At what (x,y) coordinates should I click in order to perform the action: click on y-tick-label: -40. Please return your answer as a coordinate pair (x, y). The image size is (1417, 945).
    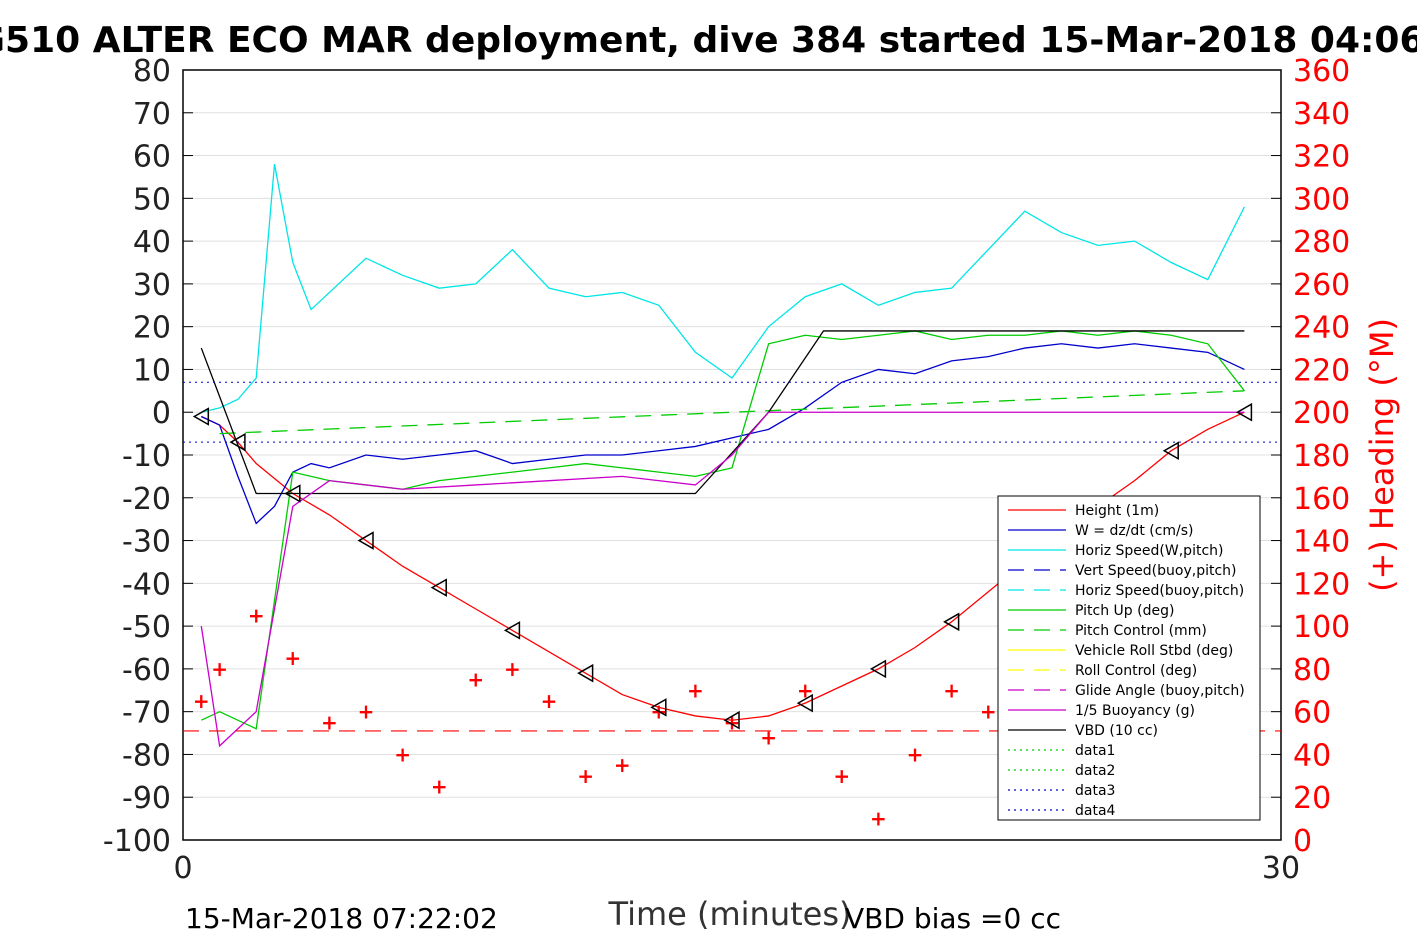
    Looking at the image, I should click on (146, 584).